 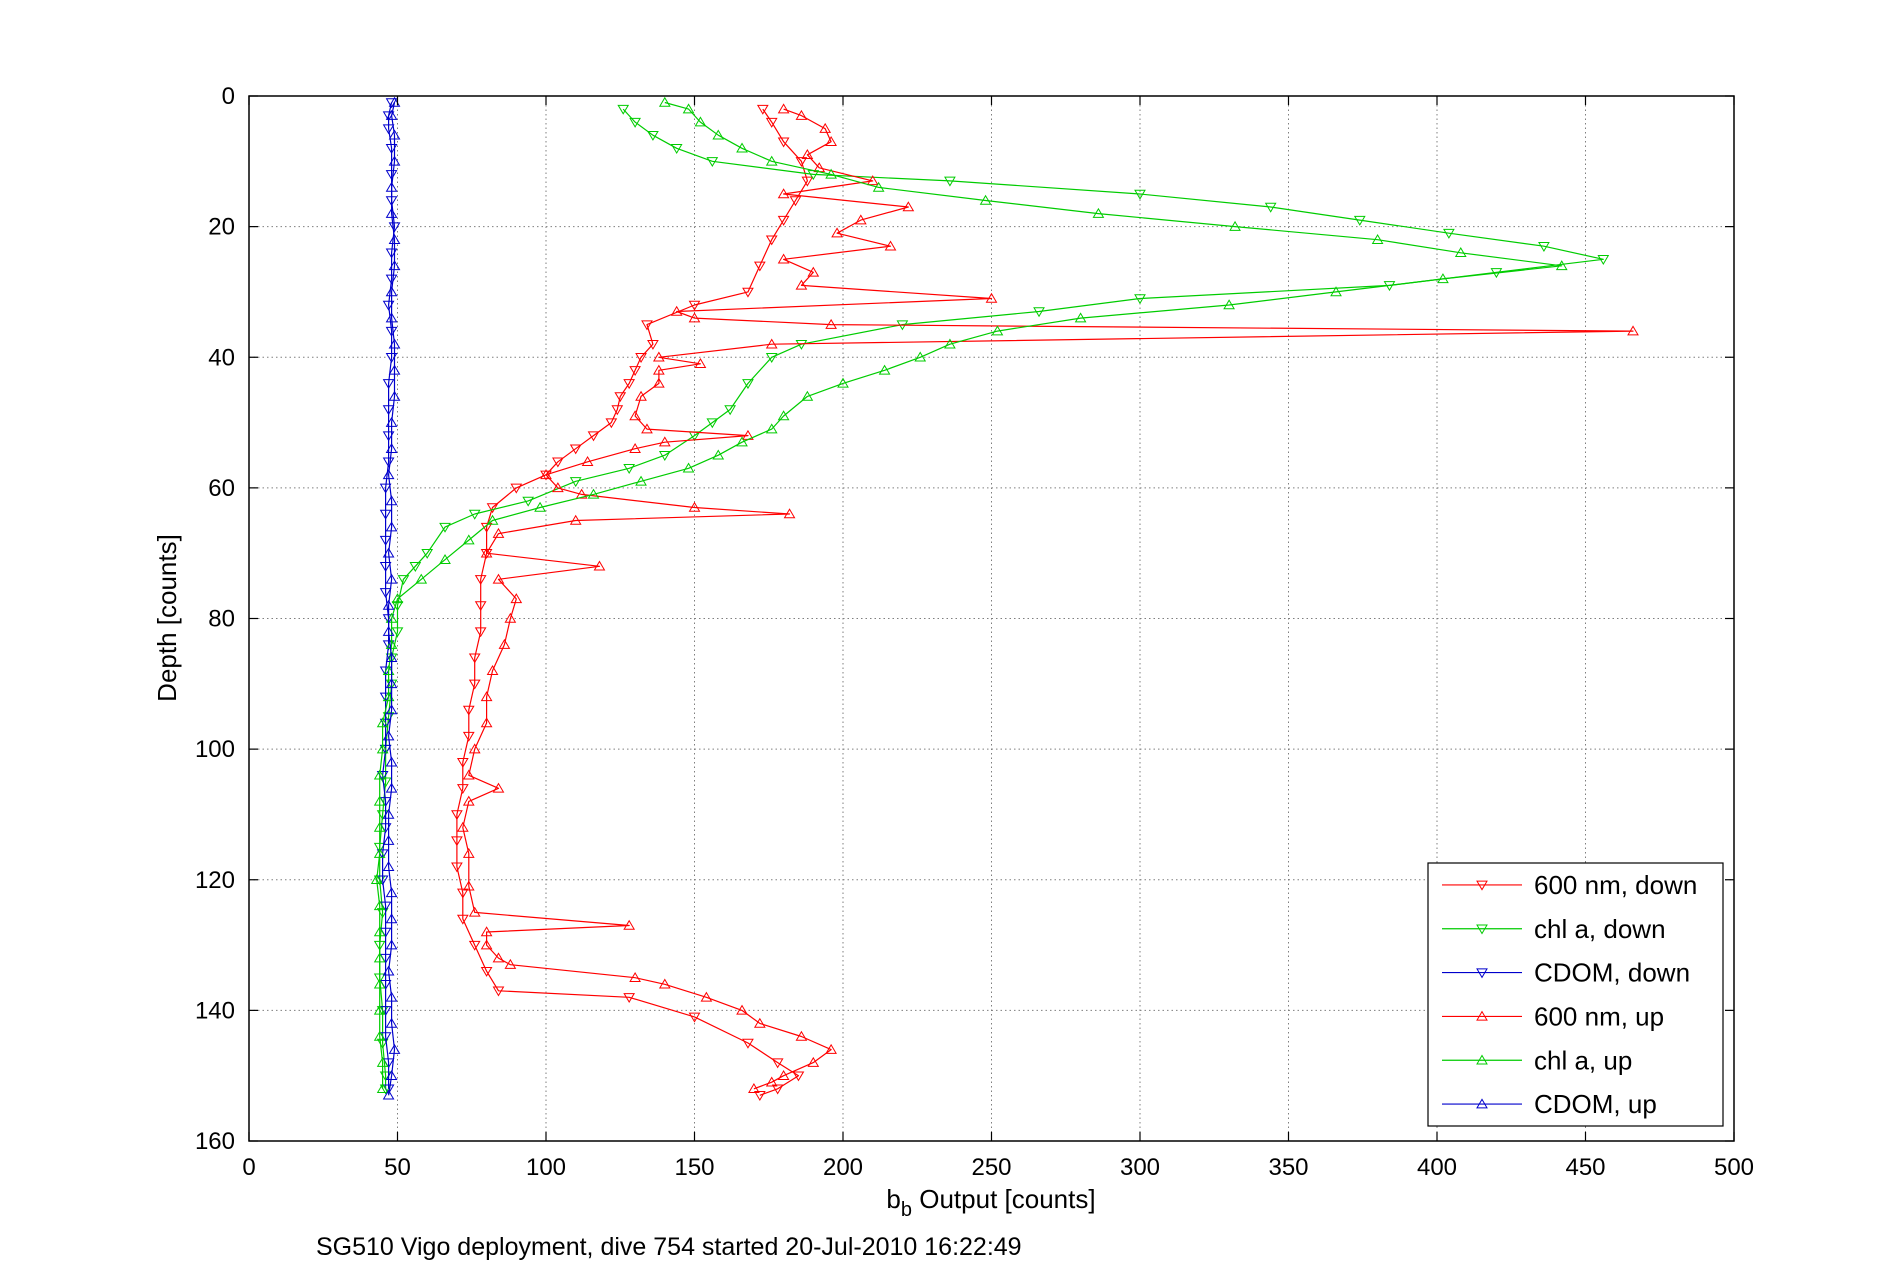 I want to click on legend-item: CDOM, up, so click(x=1549, y=1104).